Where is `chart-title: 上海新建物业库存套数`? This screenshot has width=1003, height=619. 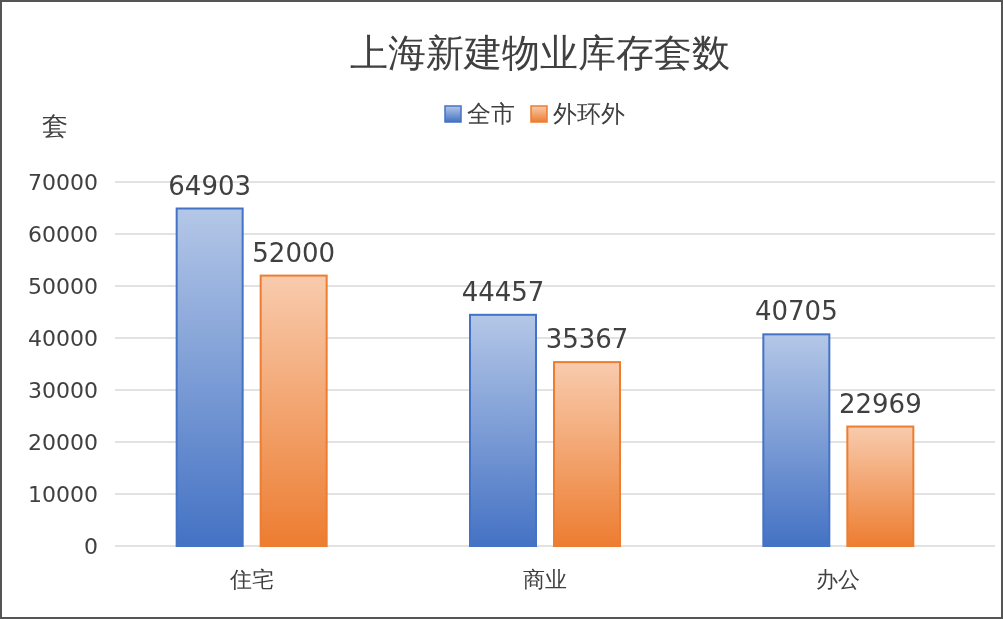 chart-title: 上海新建物业库存套数 is located at coordinates (540, 53).